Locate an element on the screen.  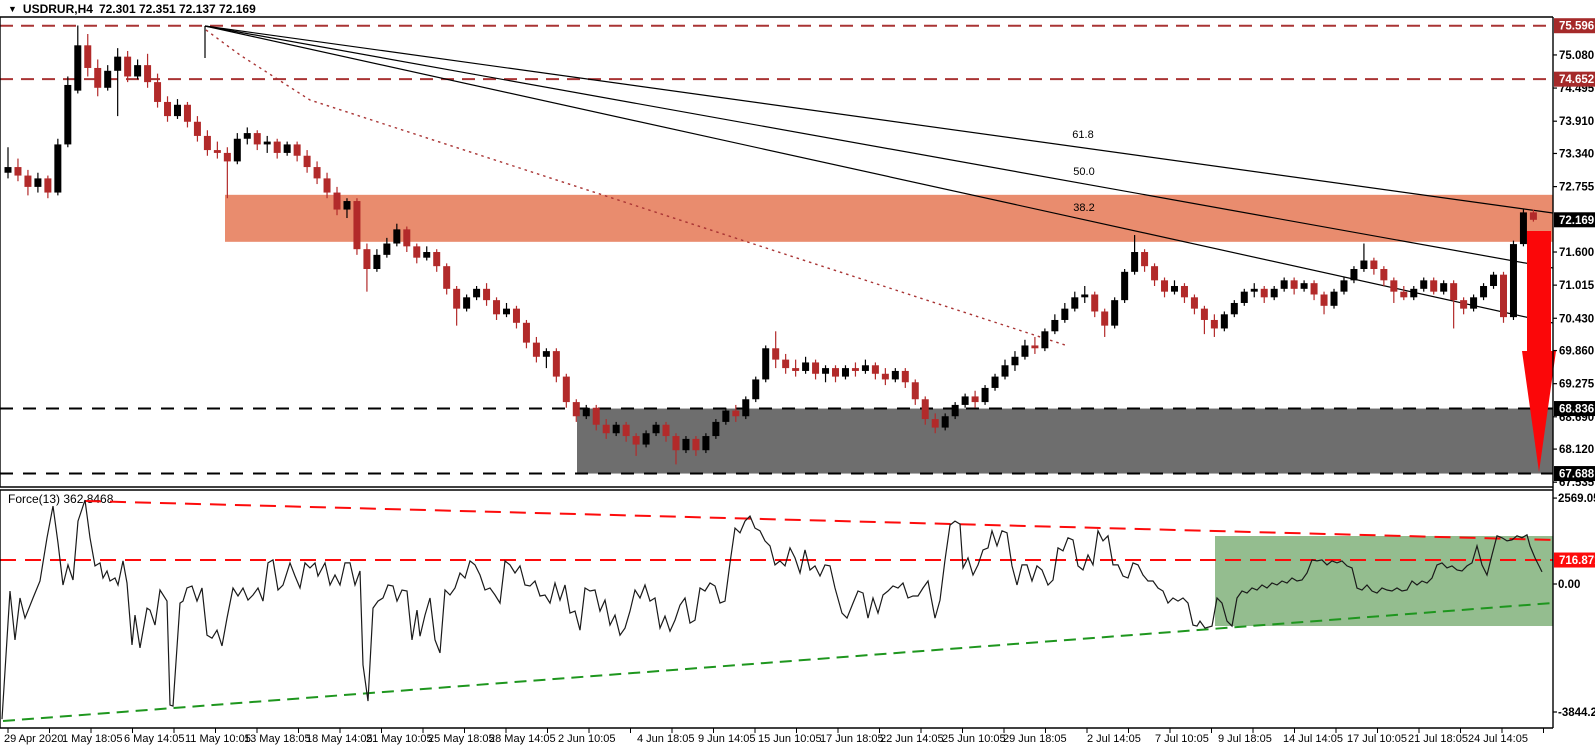
price-tick-label: 71.015 is located at coordinates (1577, 286).